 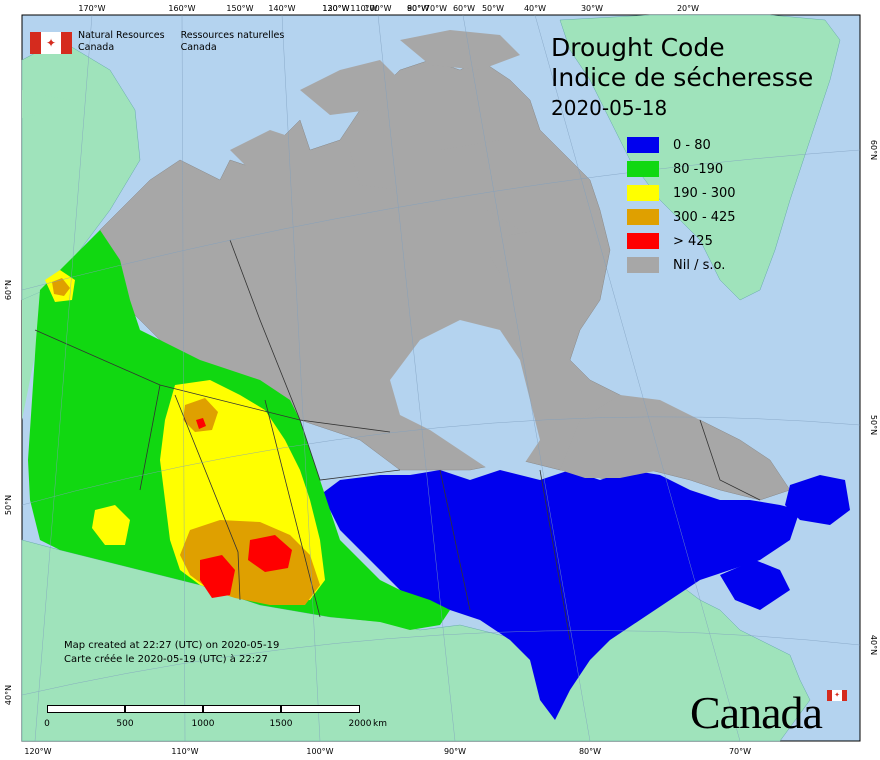 What do you see at coordinates (203, 724) in the screenshot?
I see `scale-label: 1000` at bounding box center [203, 724].